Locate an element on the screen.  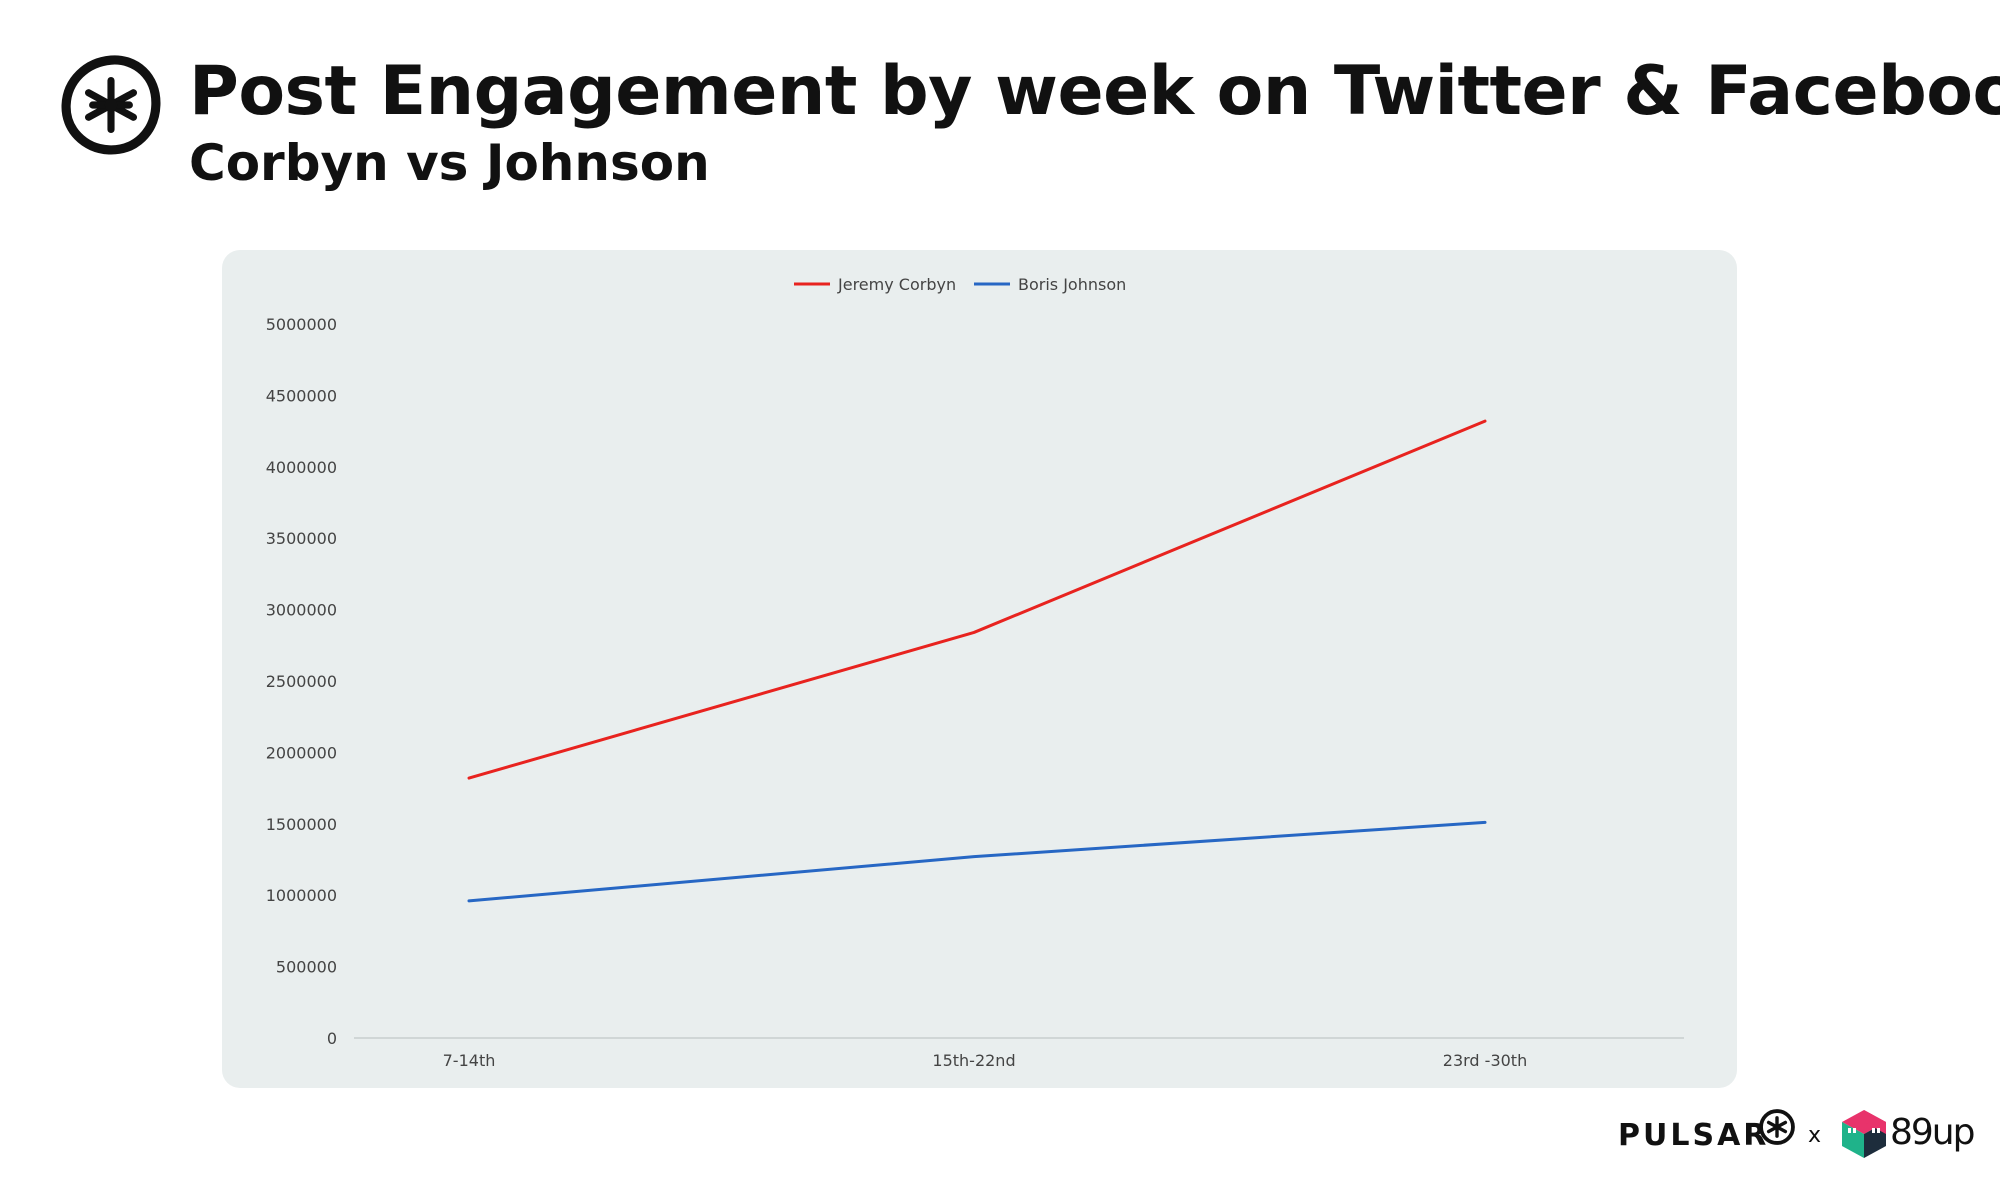
y-tick-label: 4000000 is located at coordinates (301, 467).